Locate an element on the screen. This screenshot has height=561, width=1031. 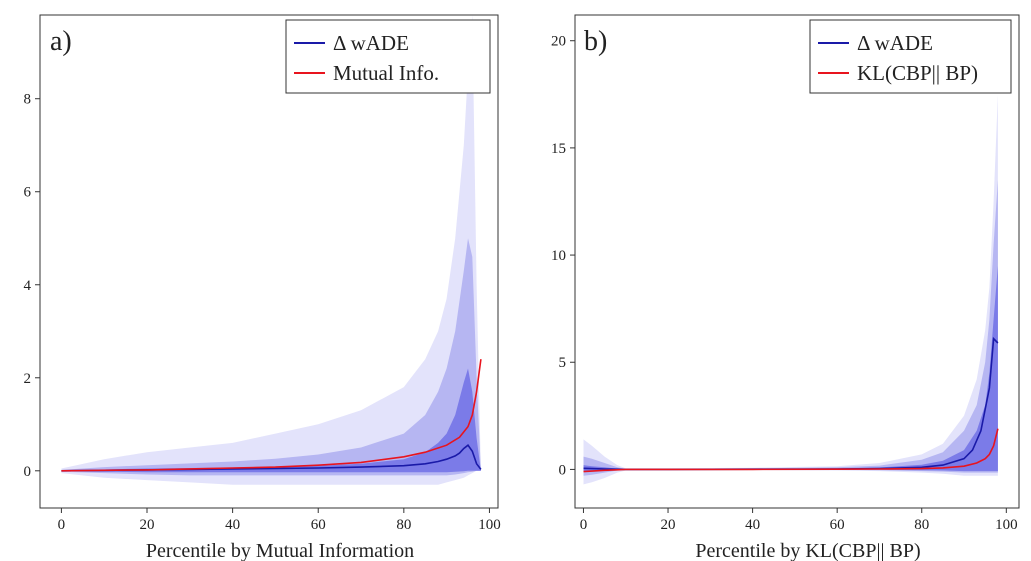
panel-a-ytick-label: 2 is located at coordinates (28, 379).